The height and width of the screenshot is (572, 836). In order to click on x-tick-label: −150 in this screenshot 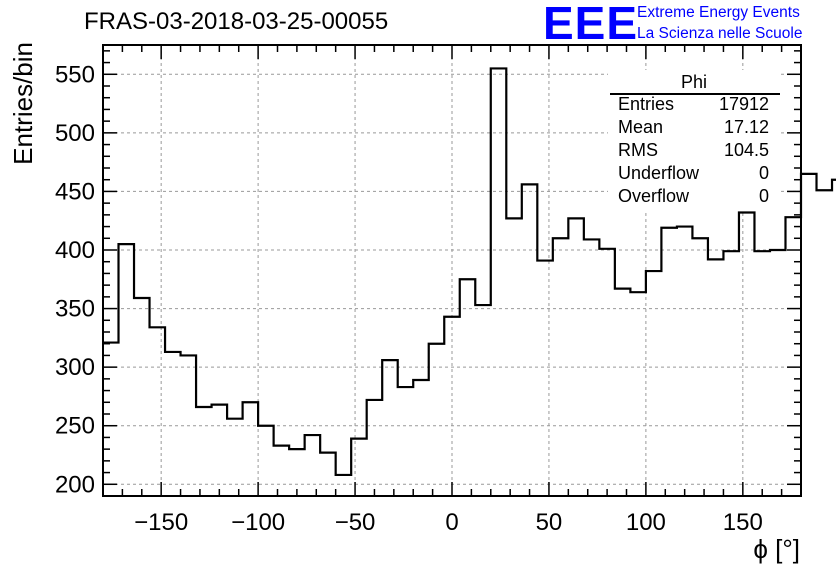, I will do `click(161, 522)`.